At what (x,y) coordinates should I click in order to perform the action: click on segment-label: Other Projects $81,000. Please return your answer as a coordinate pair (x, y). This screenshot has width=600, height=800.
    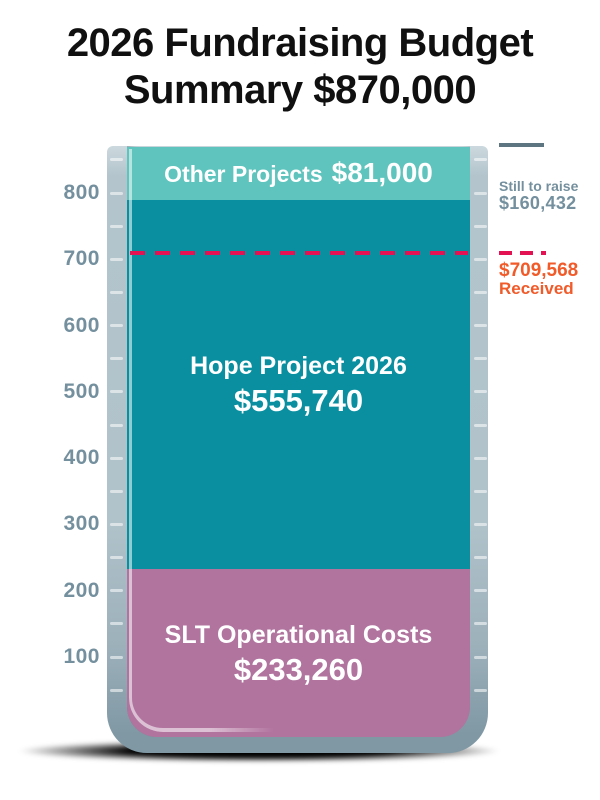
    Looking at the image, I should click on (298, 173).